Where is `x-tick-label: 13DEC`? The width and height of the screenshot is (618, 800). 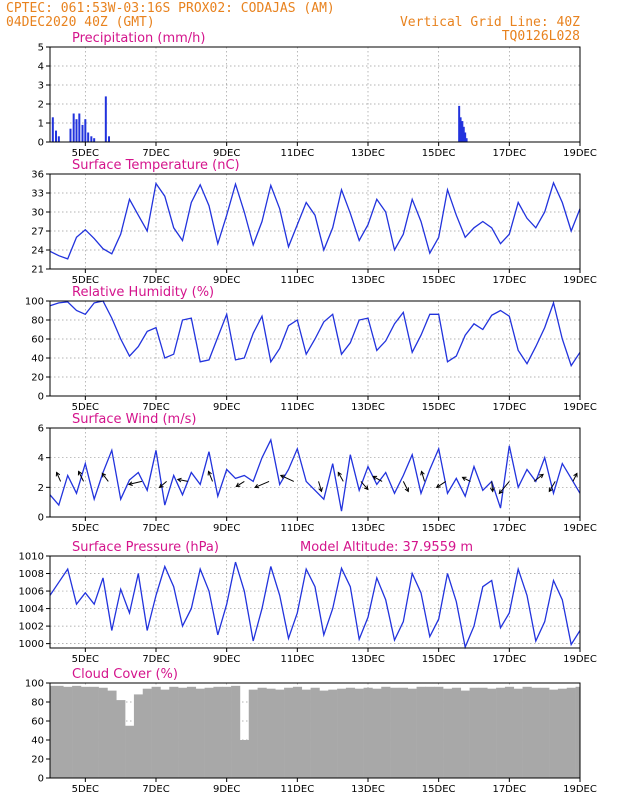
x-tick-label: 13DEC is located at coordinates (368, 659).